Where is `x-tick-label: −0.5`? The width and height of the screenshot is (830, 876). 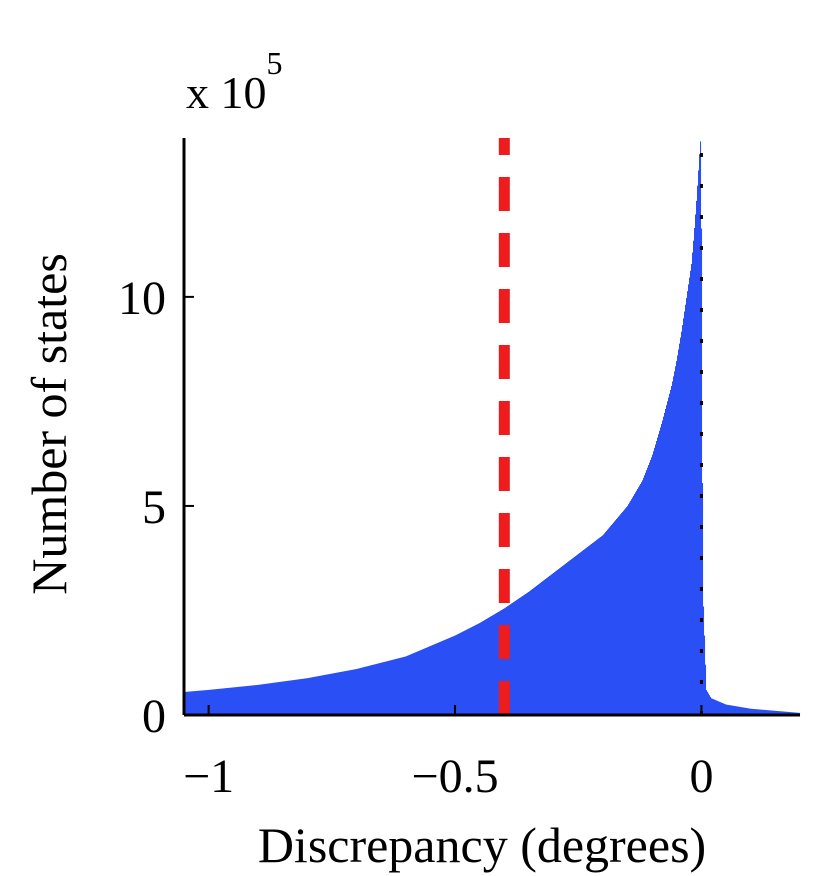
x-tick-label: −0.5 is located at coordinates (455, 776).